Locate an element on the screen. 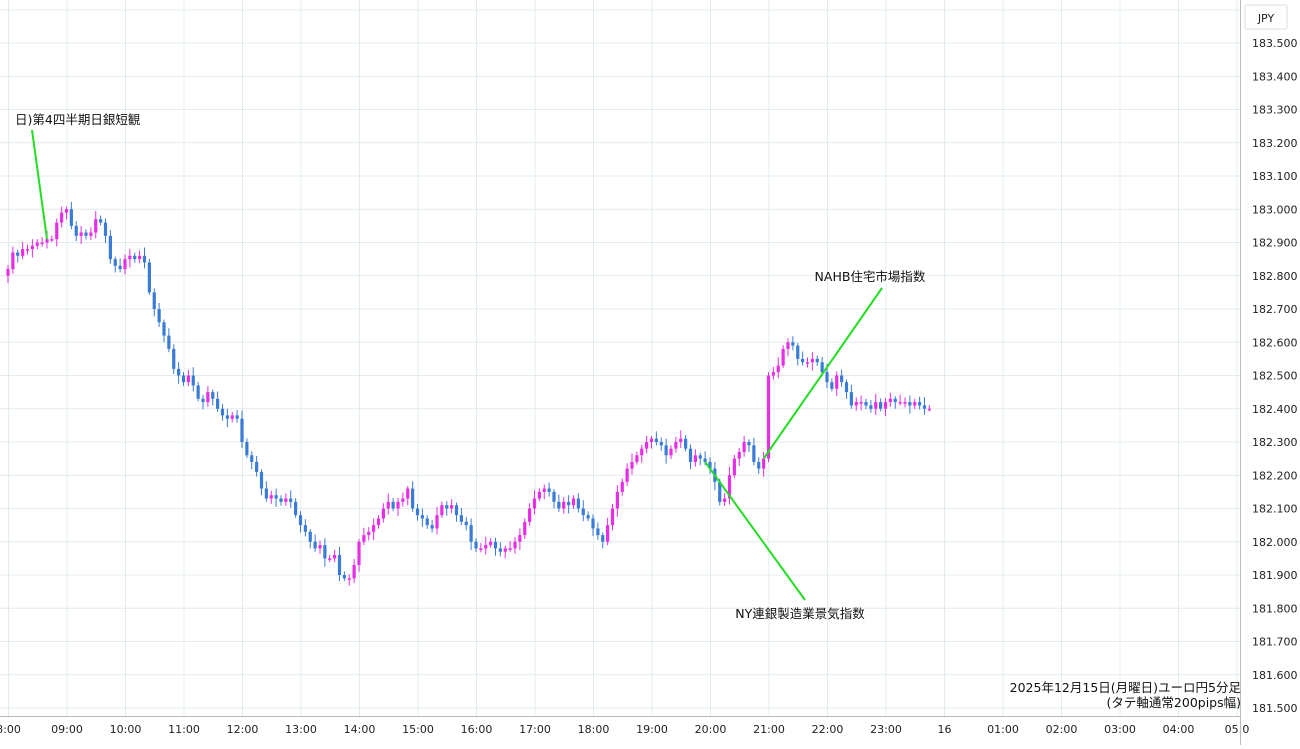  x-tick-label: 10:00 is located at coordinates (126, 729).